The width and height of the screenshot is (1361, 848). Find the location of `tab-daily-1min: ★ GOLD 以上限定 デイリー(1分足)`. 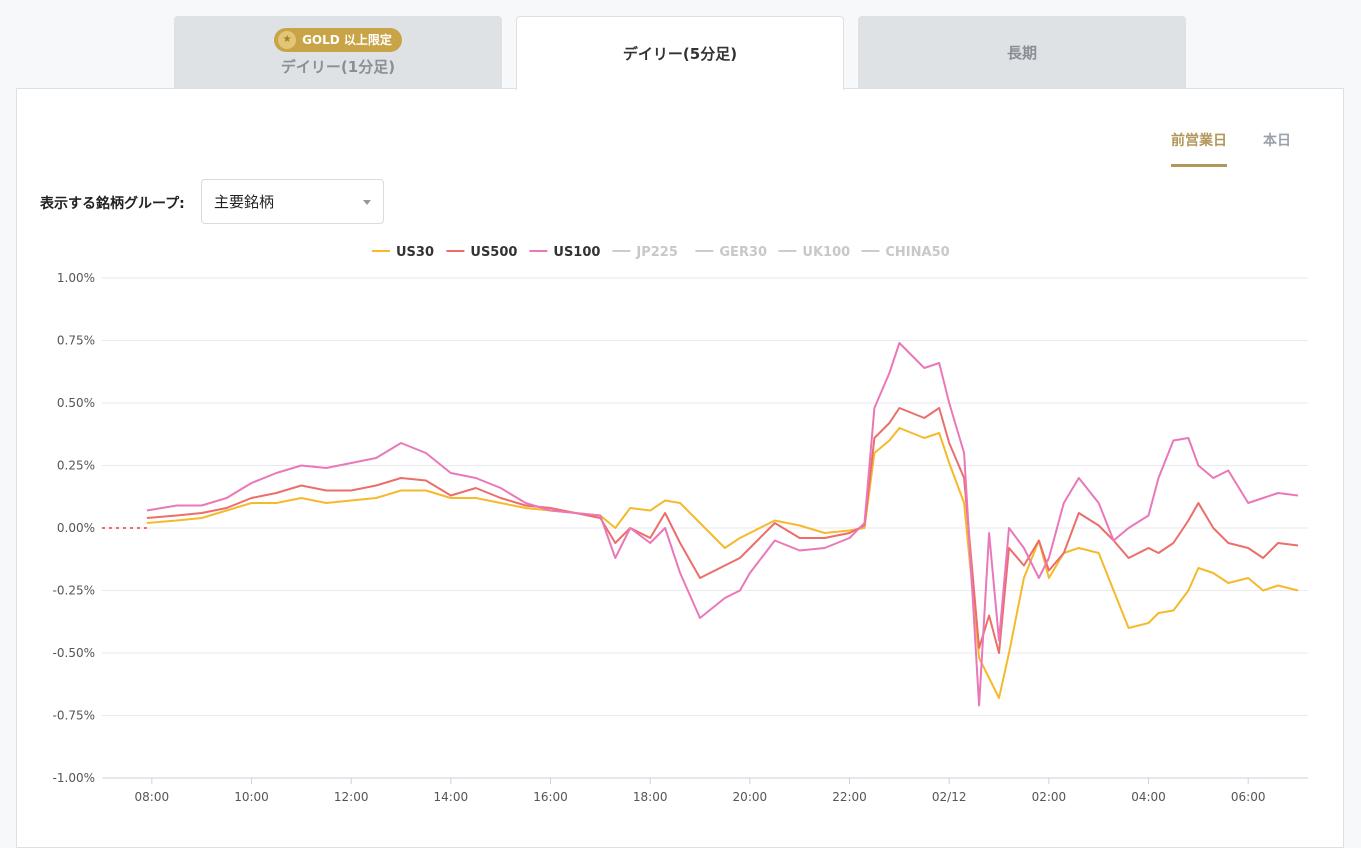

tab-daily-1min: ★ GOLD 以上限定 デイリー(1分足) is located at coordinates (338, 52).